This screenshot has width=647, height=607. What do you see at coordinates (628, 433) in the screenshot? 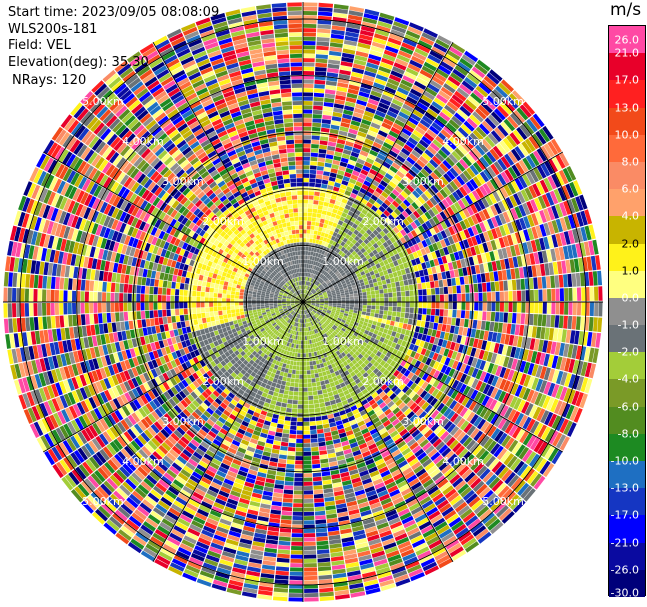
I see `colorbar-label: -8.0` at bounding box center [628, 433].